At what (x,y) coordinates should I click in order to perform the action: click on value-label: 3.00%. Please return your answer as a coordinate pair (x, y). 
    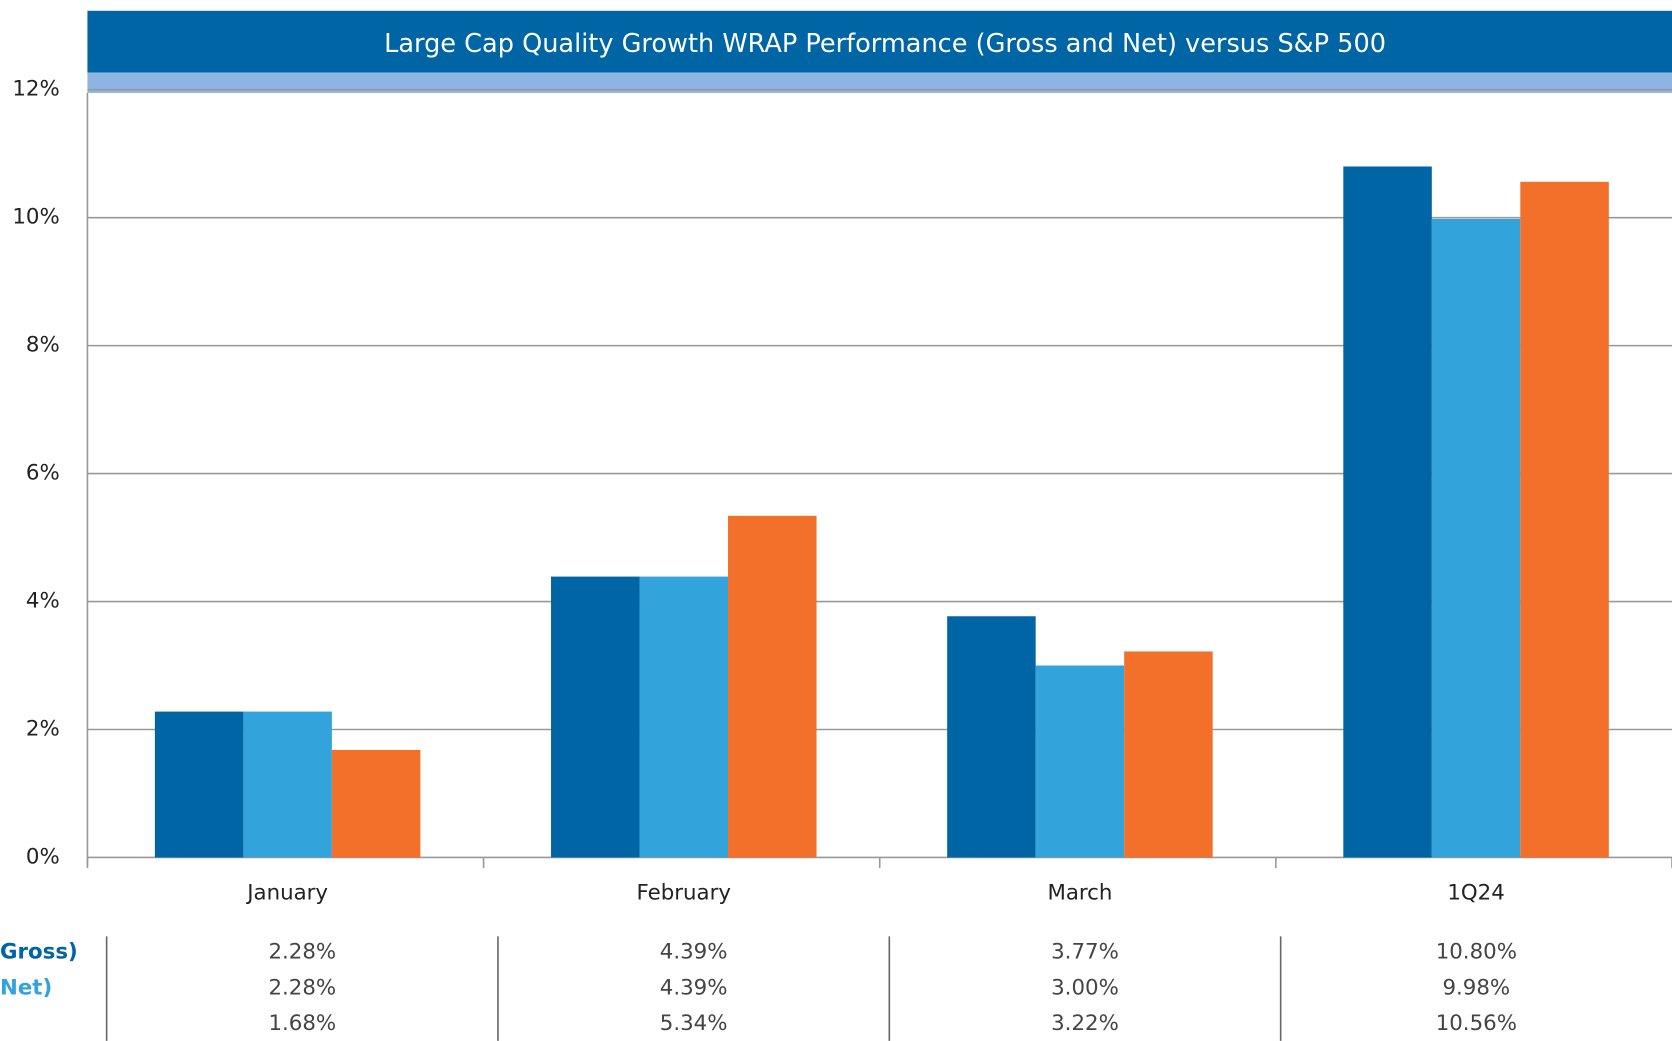
    Looking at the image, I should click on (1085, 988).